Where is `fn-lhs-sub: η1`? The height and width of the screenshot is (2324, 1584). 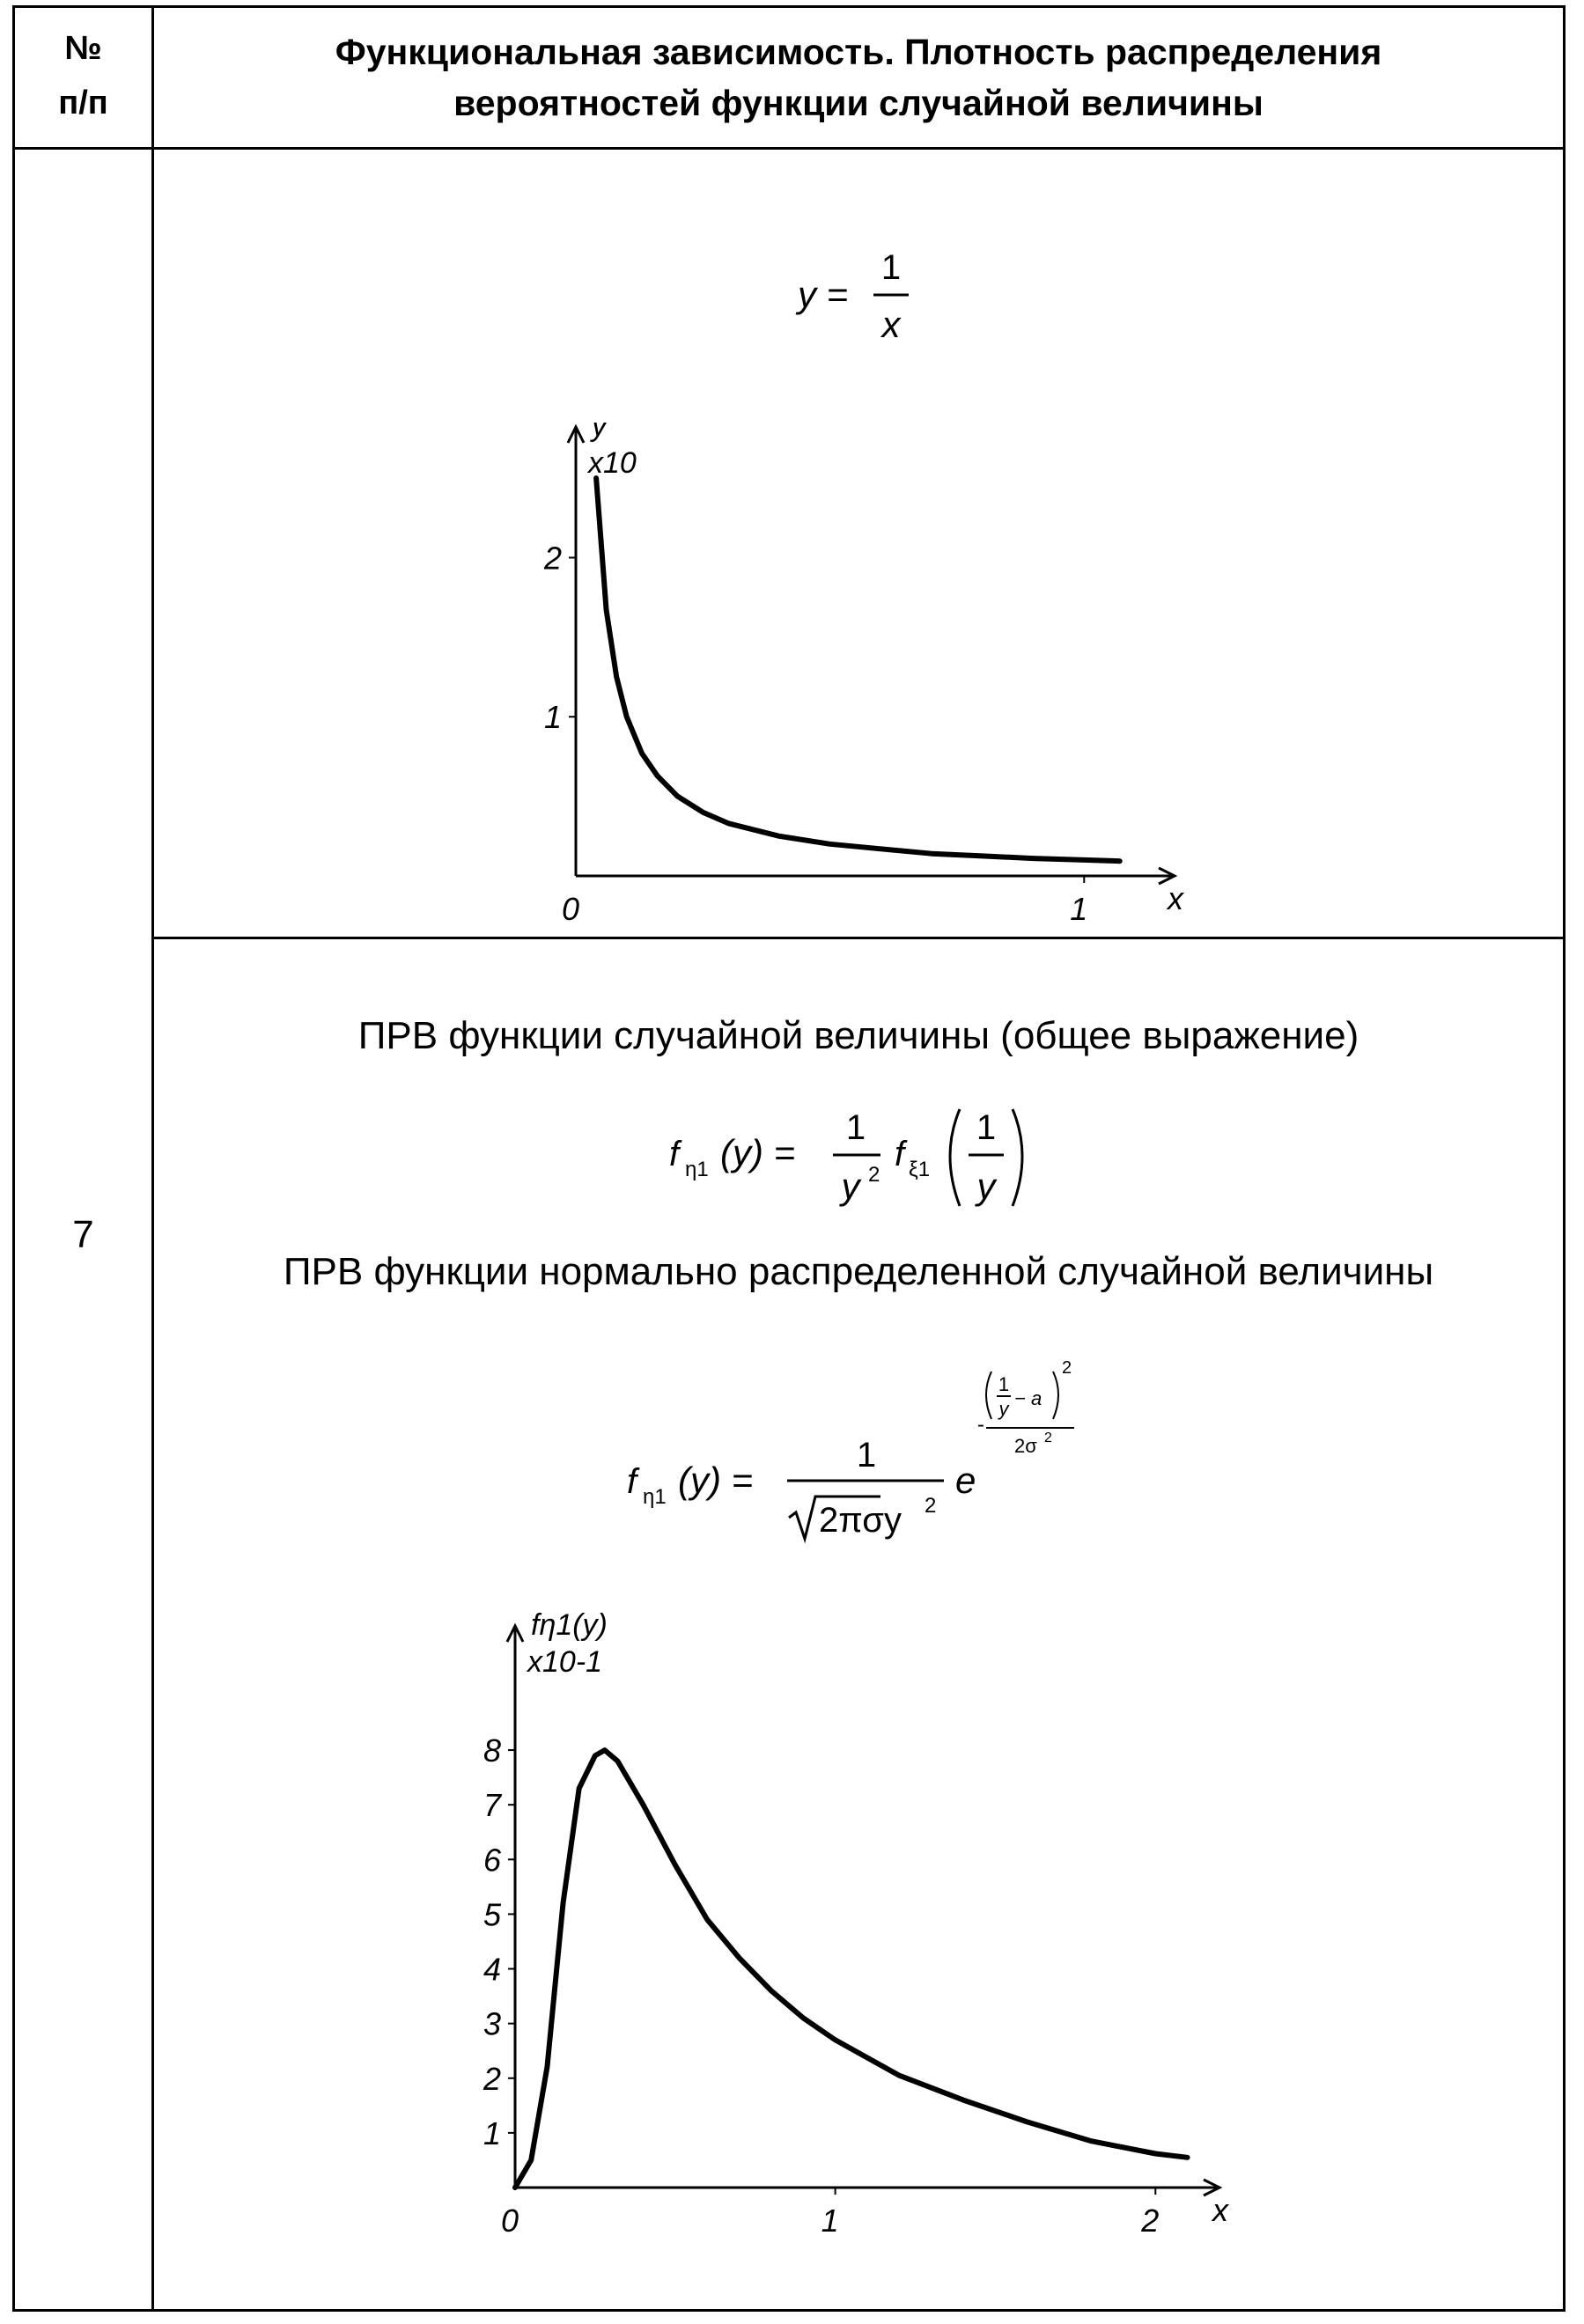 fn-lhs-sub: η1 is located at coordinates (655, 1497).